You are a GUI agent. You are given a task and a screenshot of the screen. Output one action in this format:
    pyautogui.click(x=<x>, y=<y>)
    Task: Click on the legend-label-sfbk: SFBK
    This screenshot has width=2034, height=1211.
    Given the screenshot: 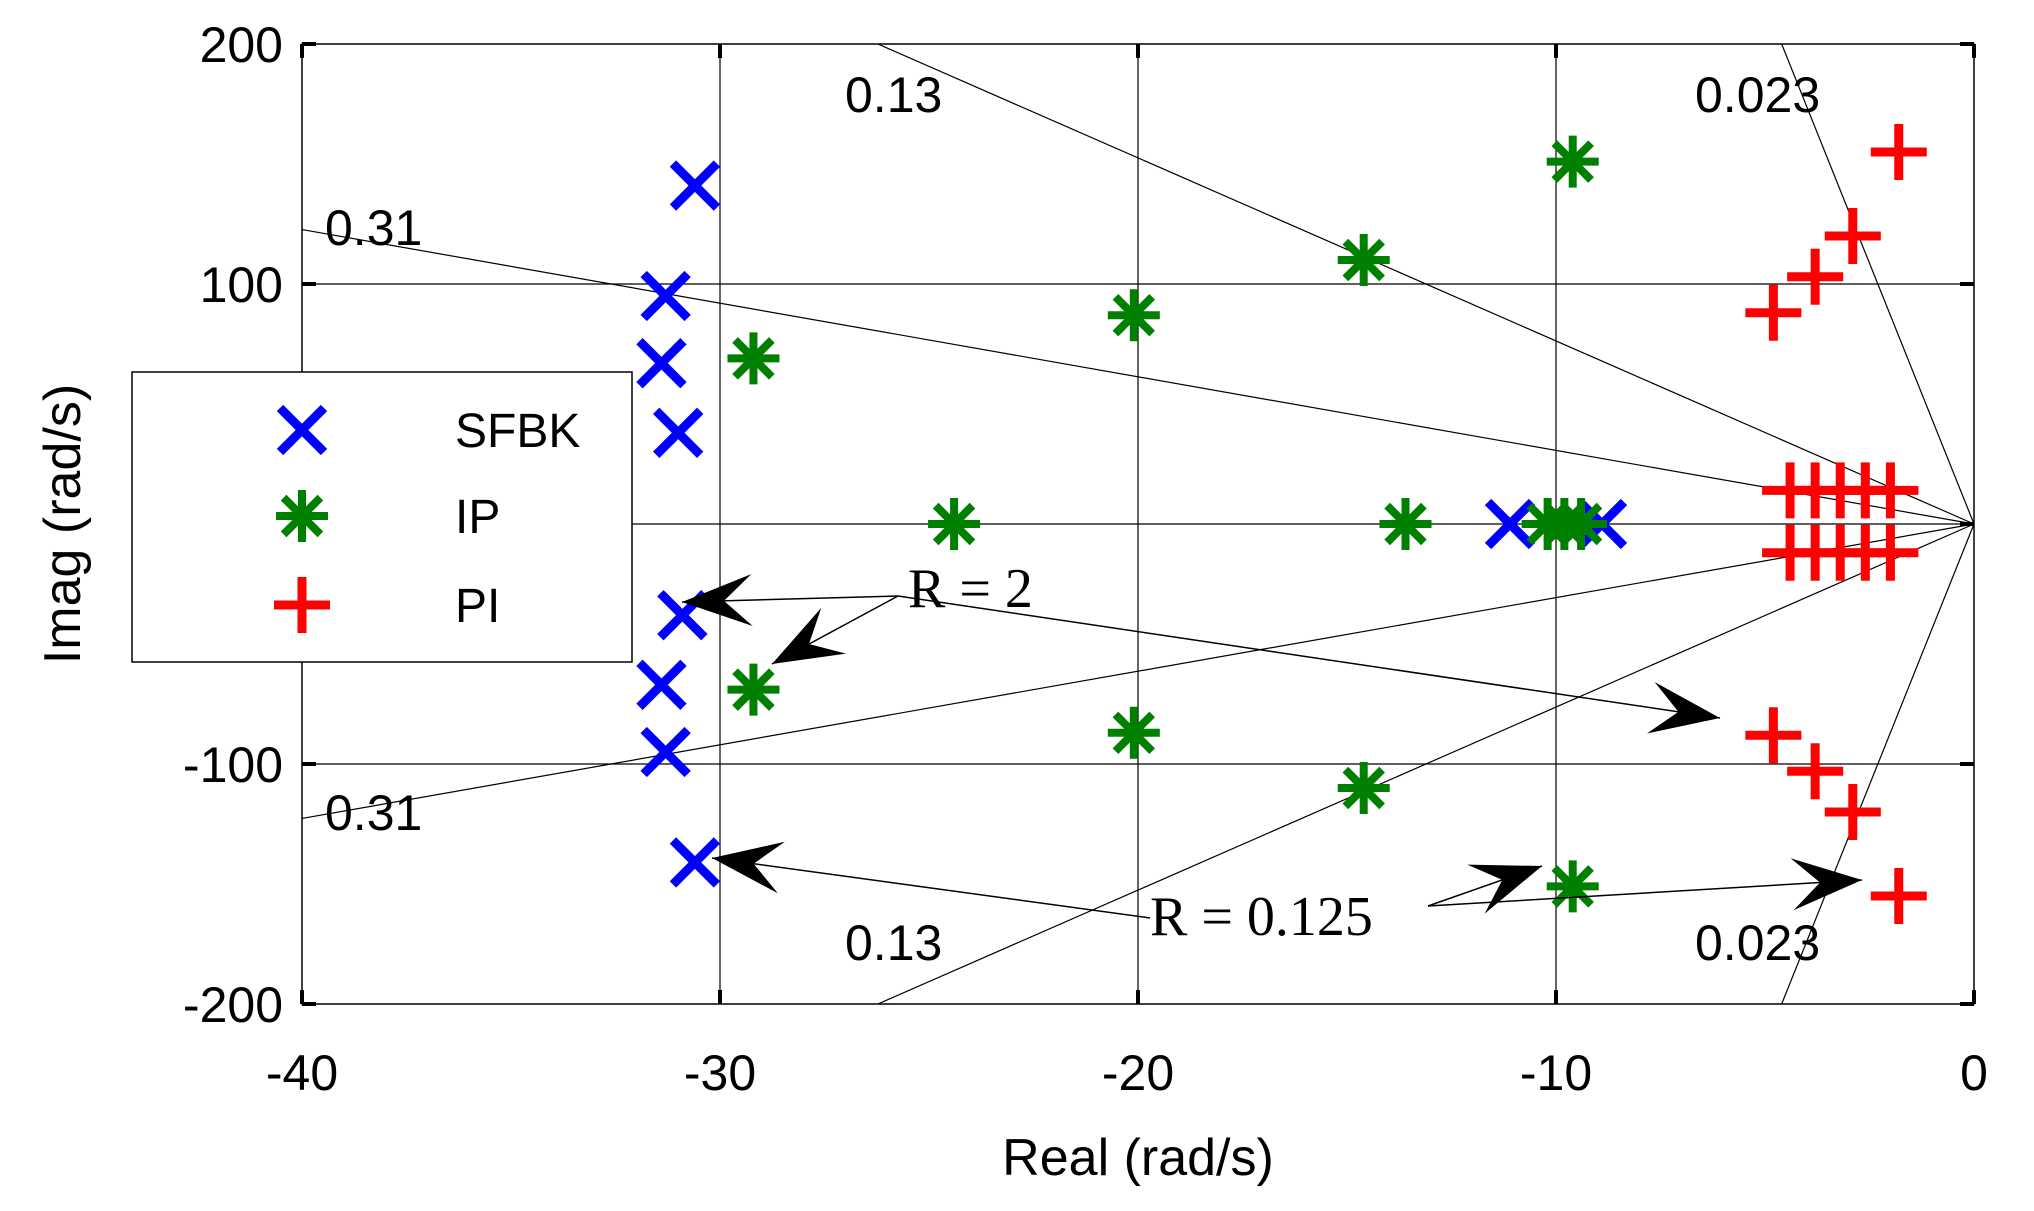 What is the action you would take?
    pyautogui.click(x=517, y=431)
    